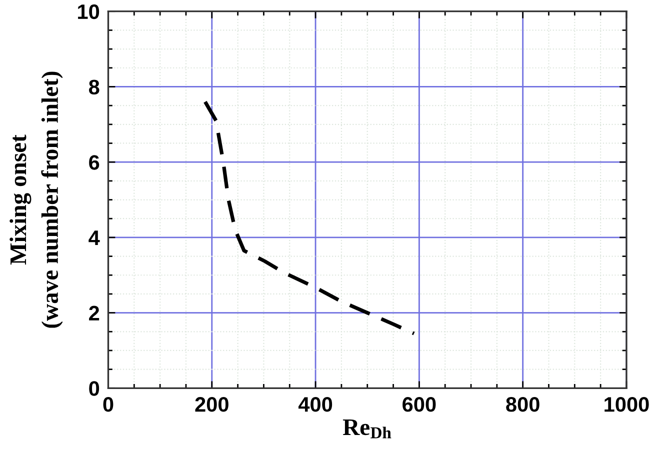  I want to click on x-tick-label: 1000, so click(626, 404).